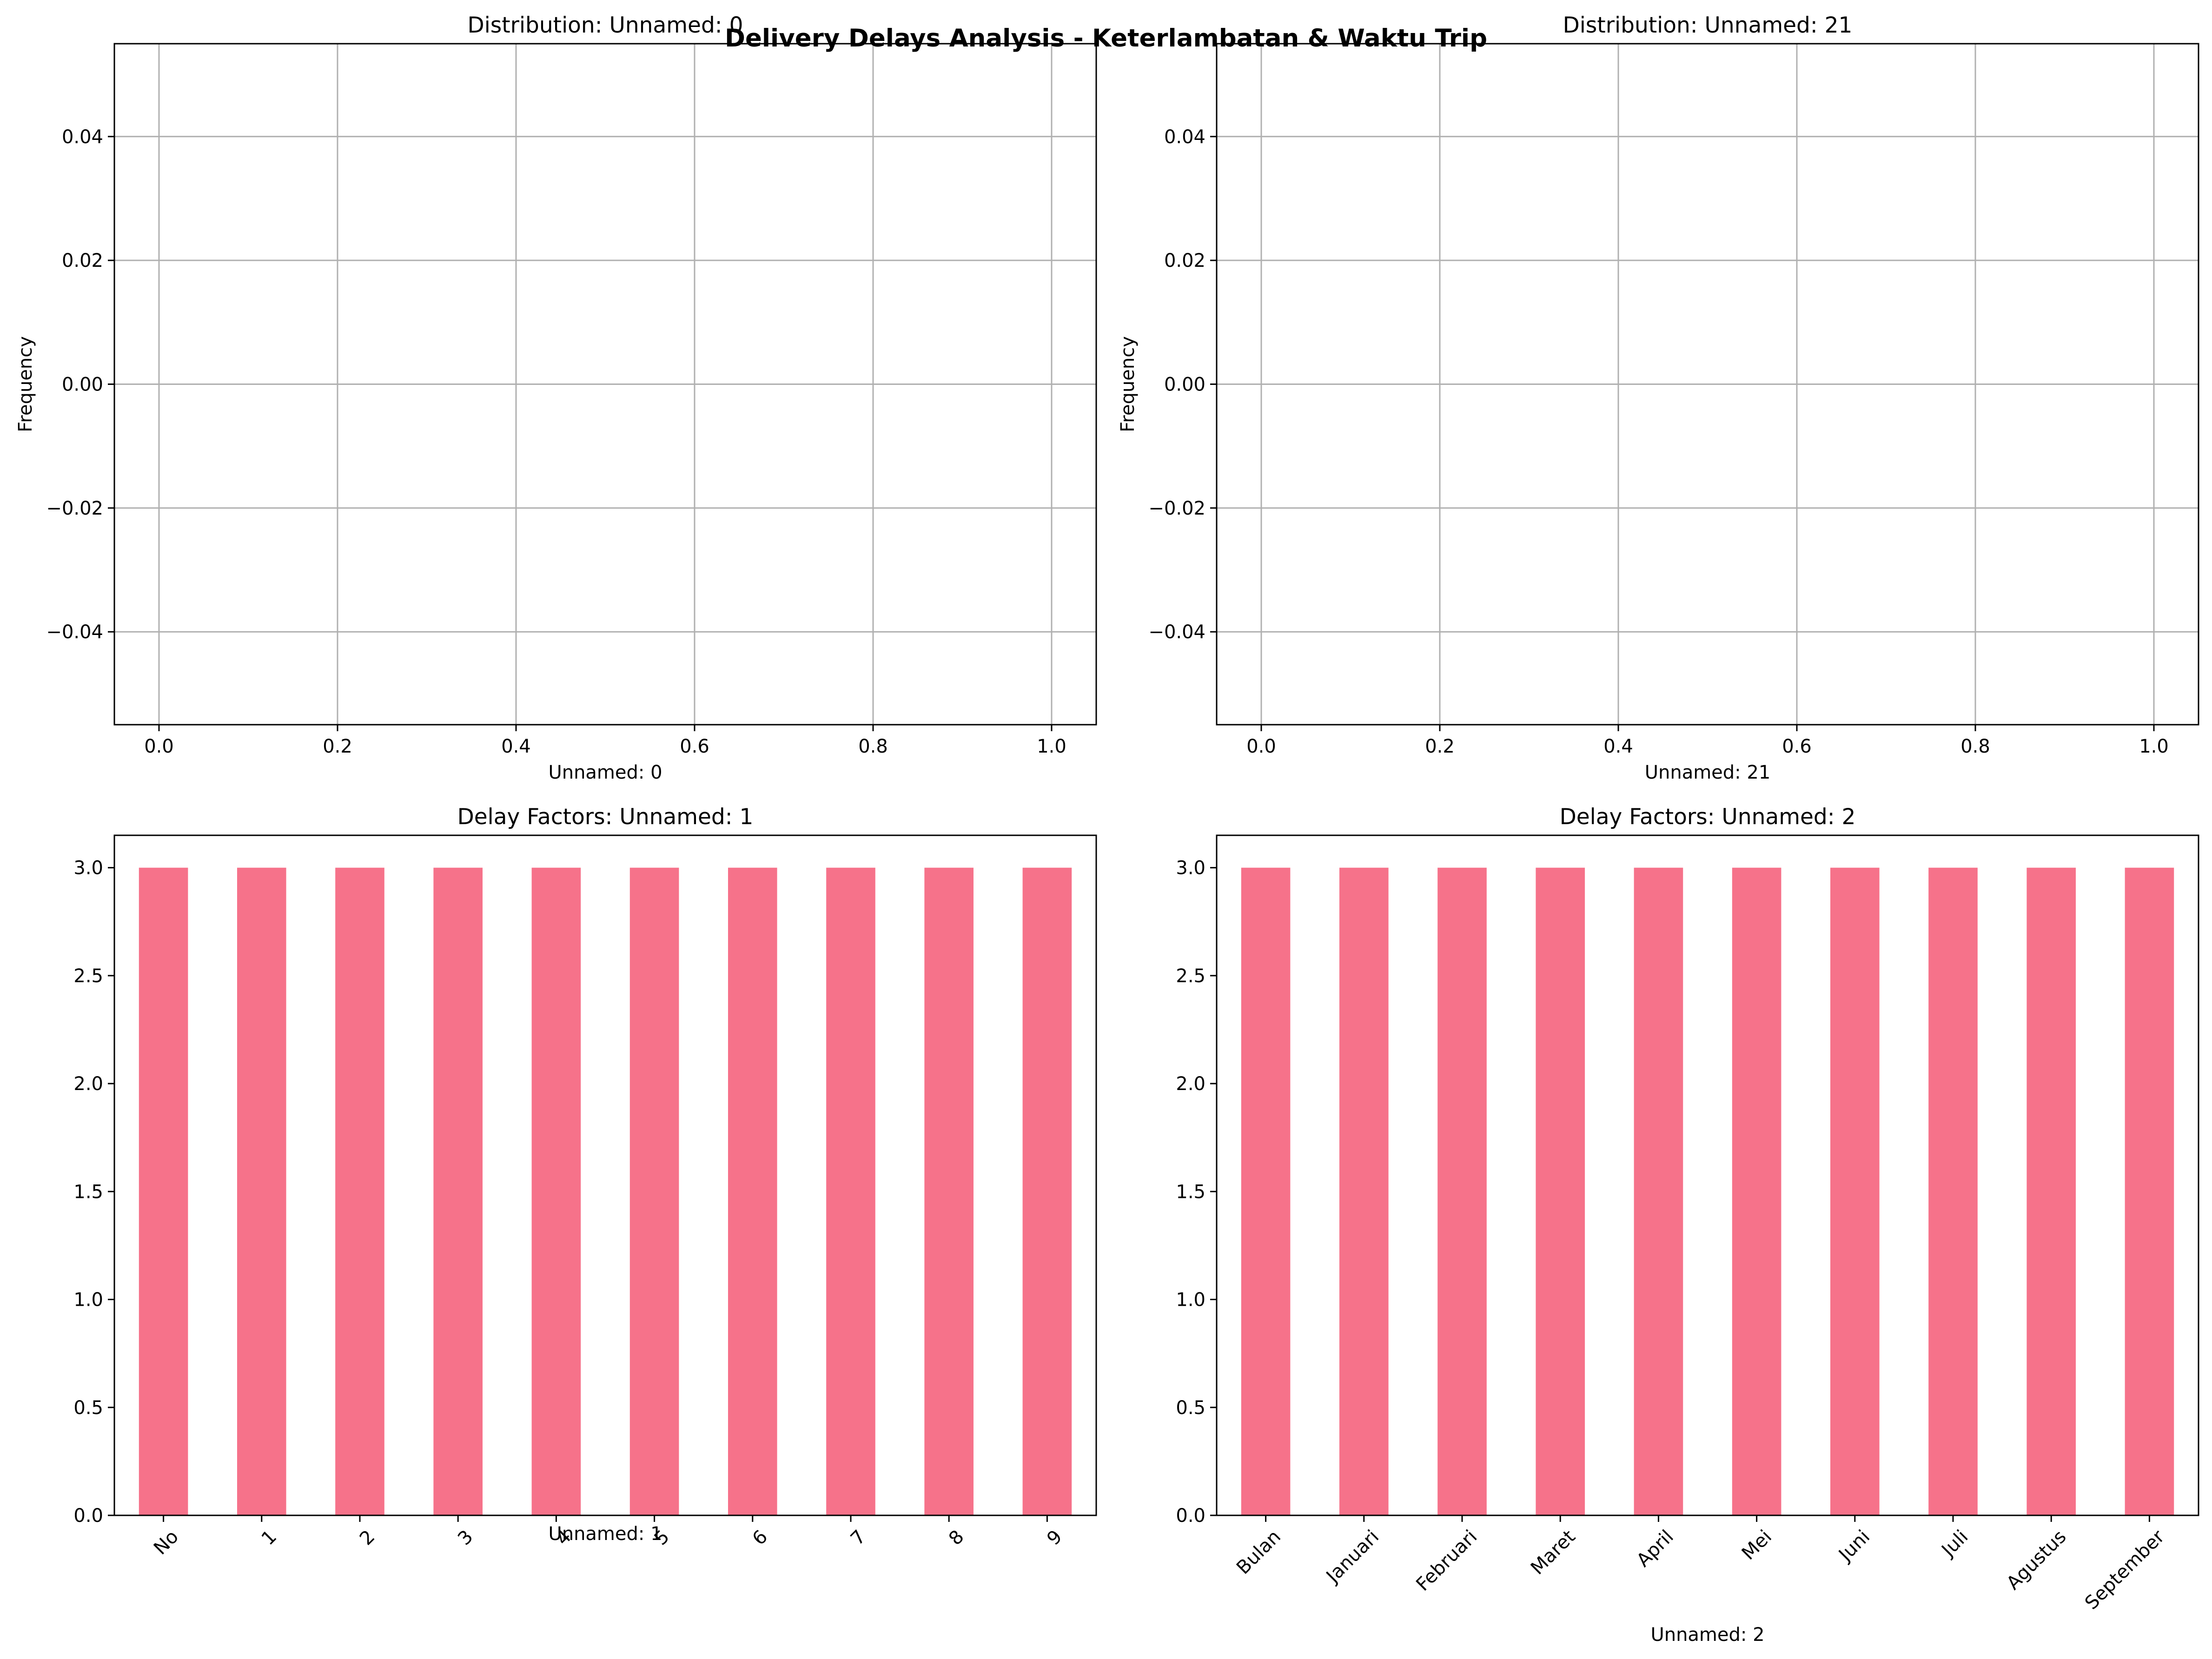  What do you see at coordinates (605, 817) in the screenshot?
I see `chart-title-3: Delay Factors: Unnamed: 1` at bounding box center [605, 817].